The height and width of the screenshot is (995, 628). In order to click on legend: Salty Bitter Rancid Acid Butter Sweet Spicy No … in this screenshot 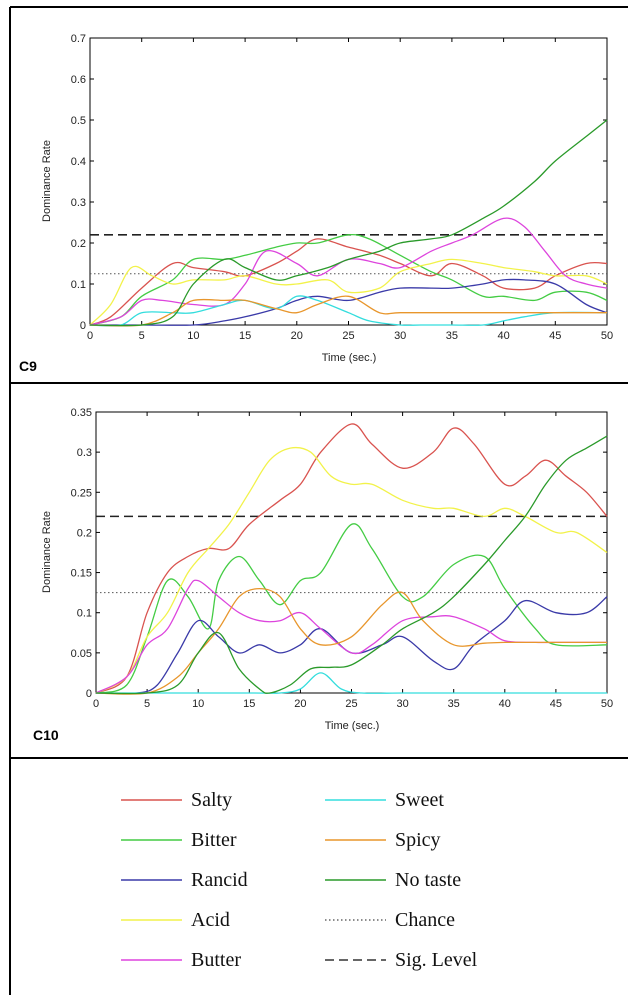, I will do `click(299, 880)`.